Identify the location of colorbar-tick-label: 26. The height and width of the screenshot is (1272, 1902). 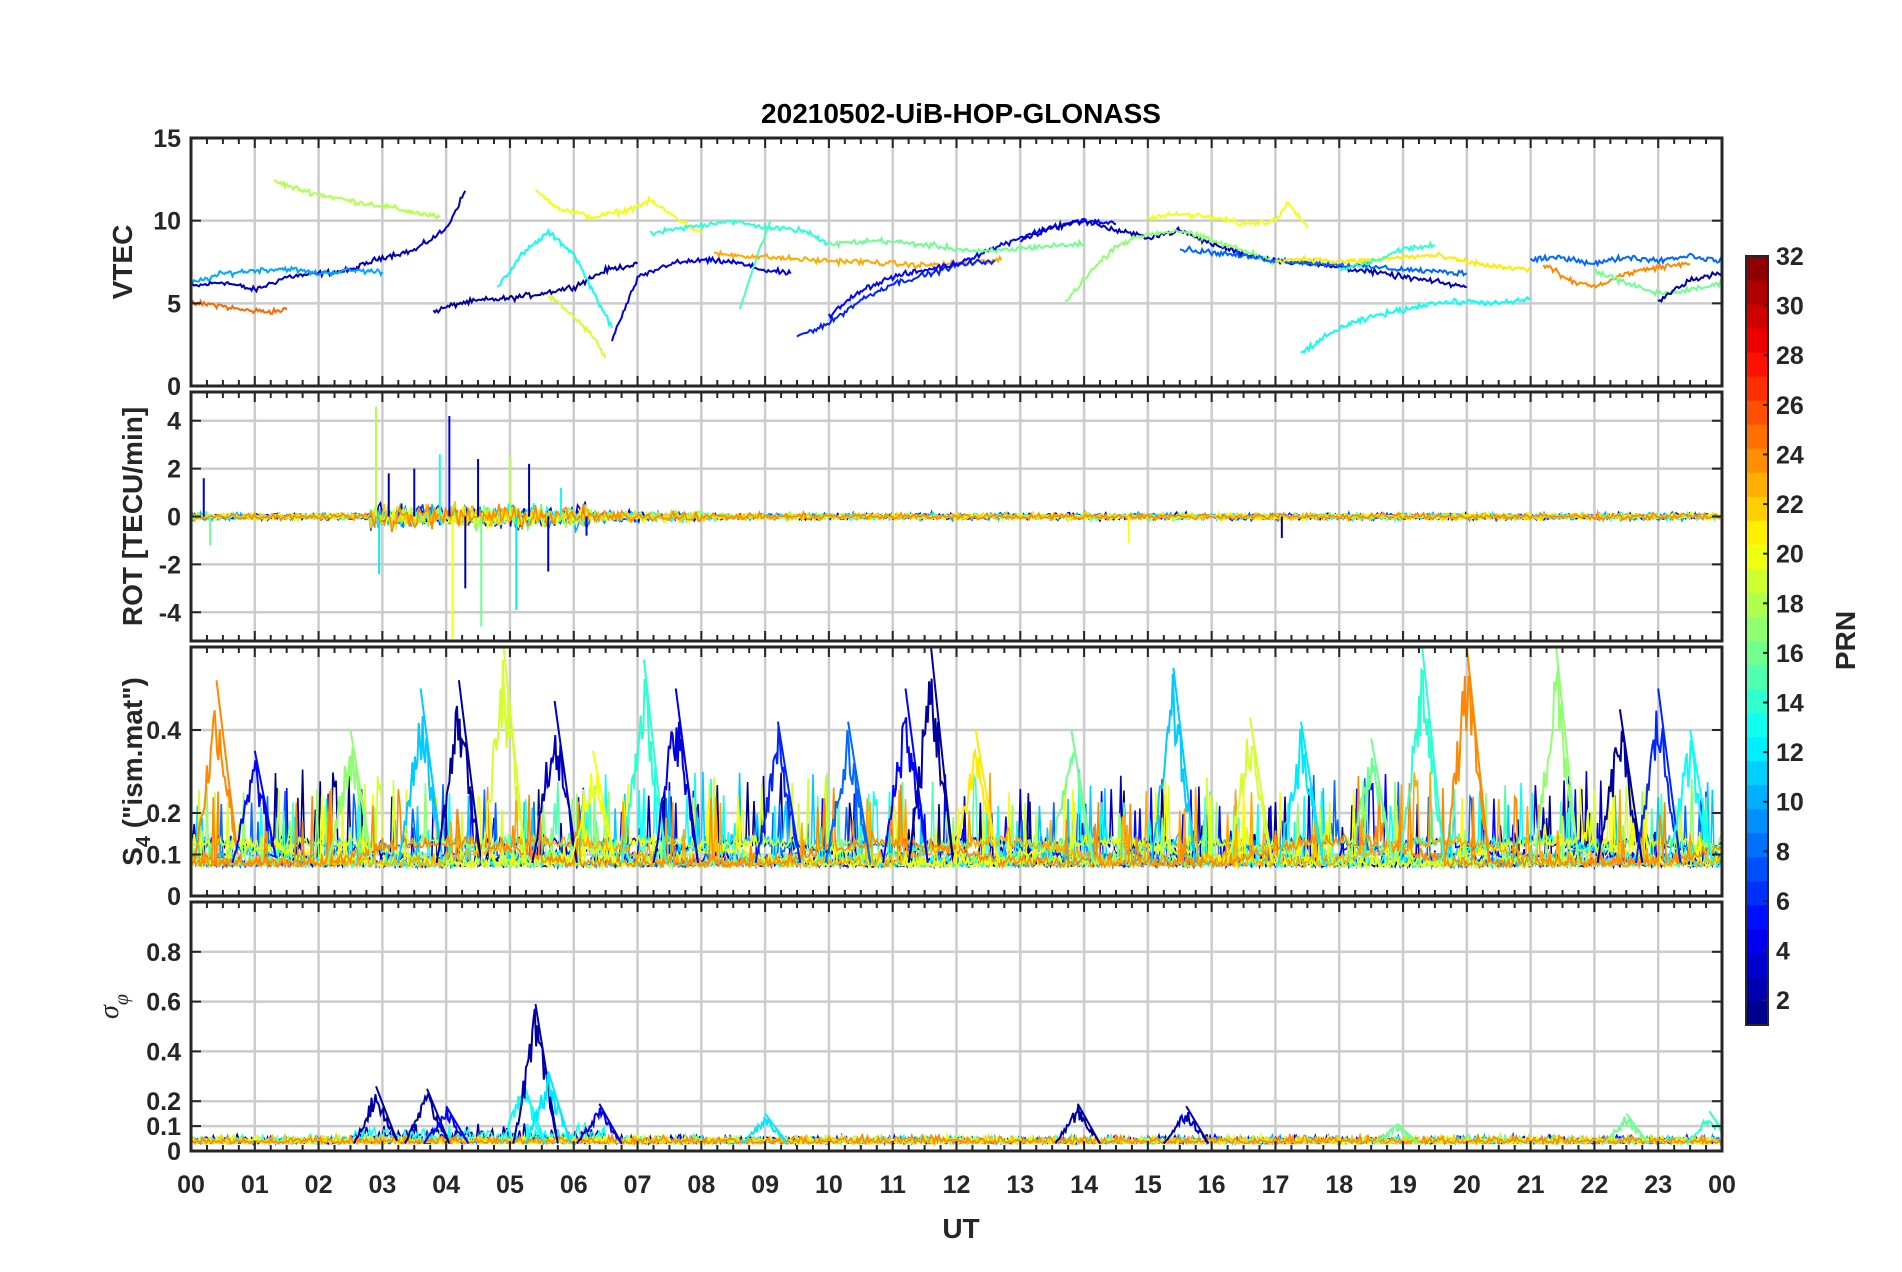
(1790, 406).